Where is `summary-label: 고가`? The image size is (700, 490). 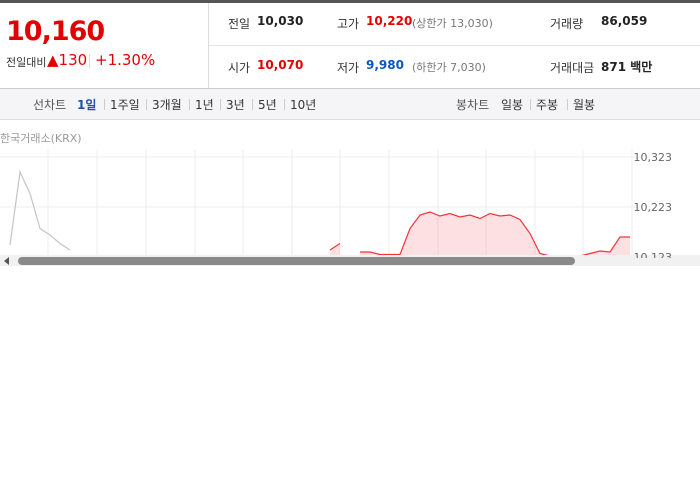 summary-label: 고가 is located at coordinates (348, 24).